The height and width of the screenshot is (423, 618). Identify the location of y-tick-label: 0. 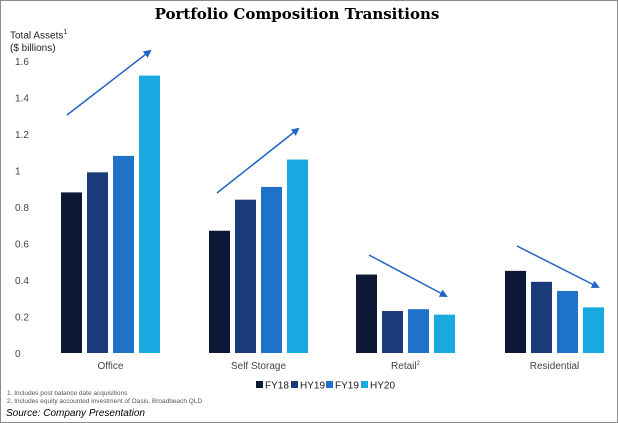
(18, 354).